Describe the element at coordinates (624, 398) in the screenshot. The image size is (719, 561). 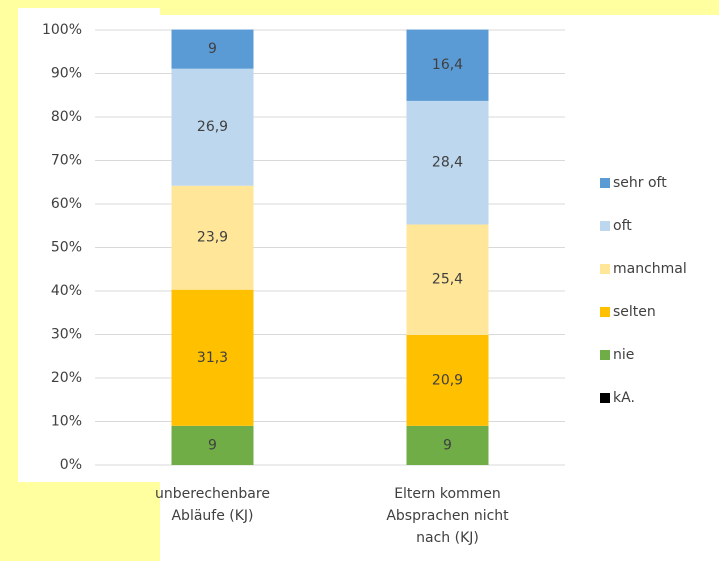
I see `legend-label: kA.` at that location.